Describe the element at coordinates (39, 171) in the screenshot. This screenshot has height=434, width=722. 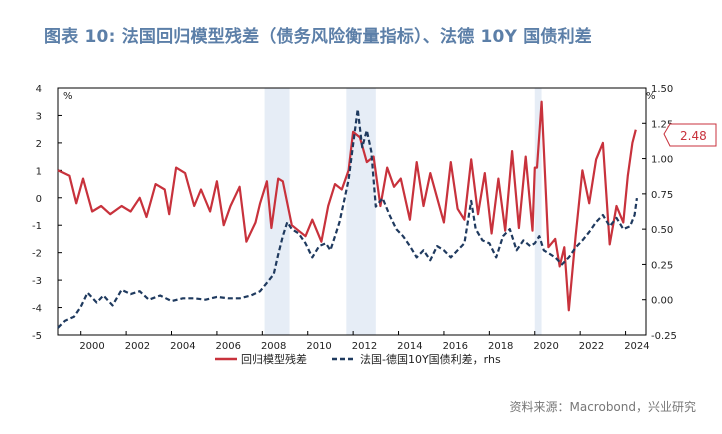
I see `left-tick-label: 1` at that location.